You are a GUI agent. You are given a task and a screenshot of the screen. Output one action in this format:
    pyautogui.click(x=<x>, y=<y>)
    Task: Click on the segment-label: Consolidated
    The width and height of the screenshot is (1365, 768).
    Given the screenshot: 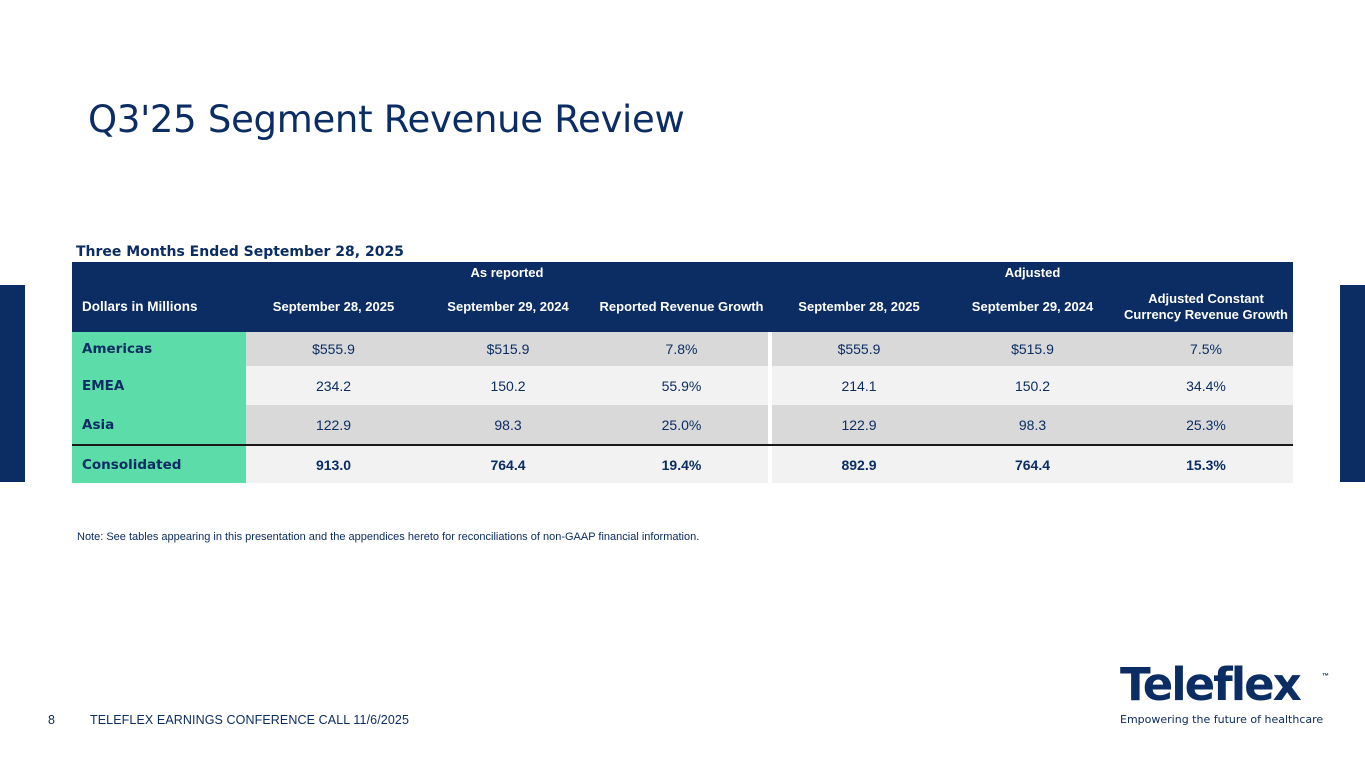 What is the action you would take?
    pyautogui.click(x=159, y=464)
    